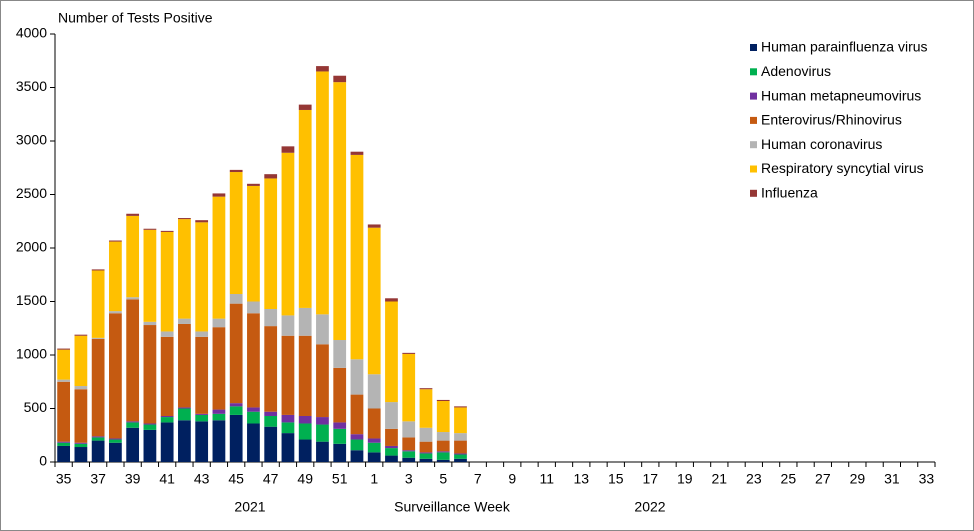 This screenshot has height=531, width=974. I want to click on x-tick-label: 43, so click(202, 479).